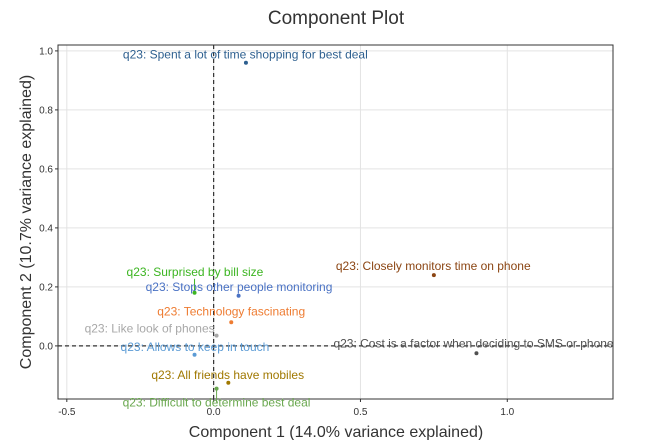 The width and height of the screenshot is (649, 445). I want to click on data-label: q23: Allows to keep in touch, so click(195, 347).